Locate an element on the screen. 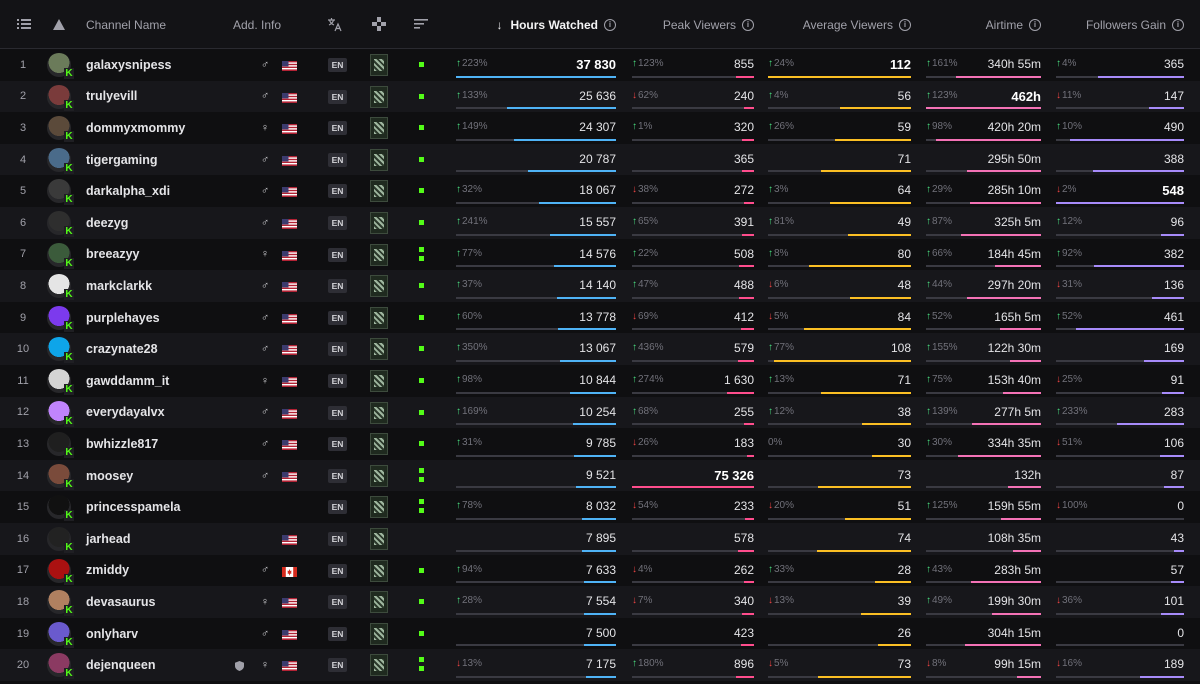 This screenshot has width=1200, height=684. female-icon: ♀ is located at coordinates (265, 665).